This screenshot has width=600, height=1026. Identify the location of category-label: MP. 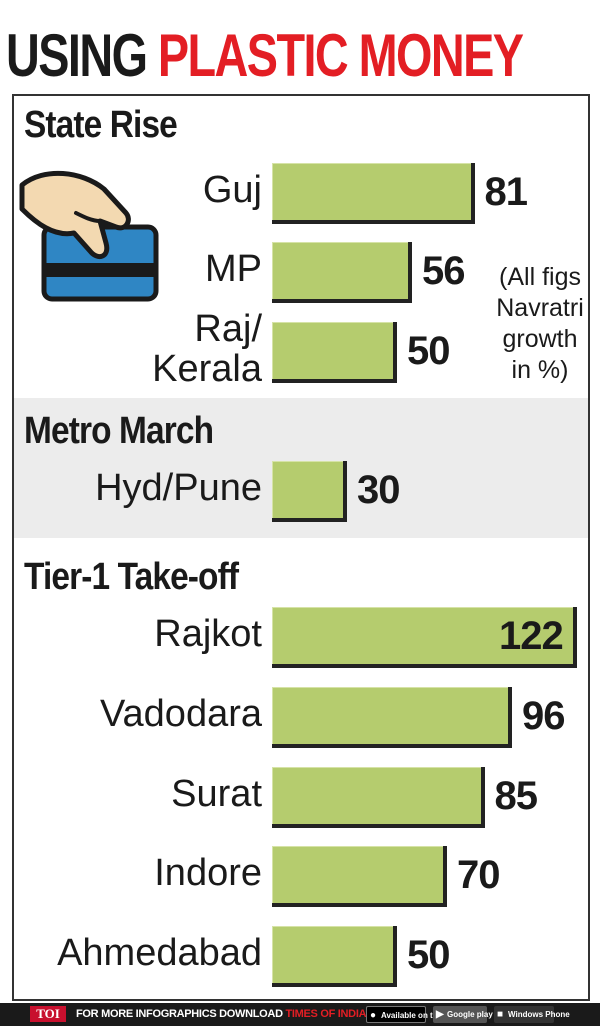
(233, 269).